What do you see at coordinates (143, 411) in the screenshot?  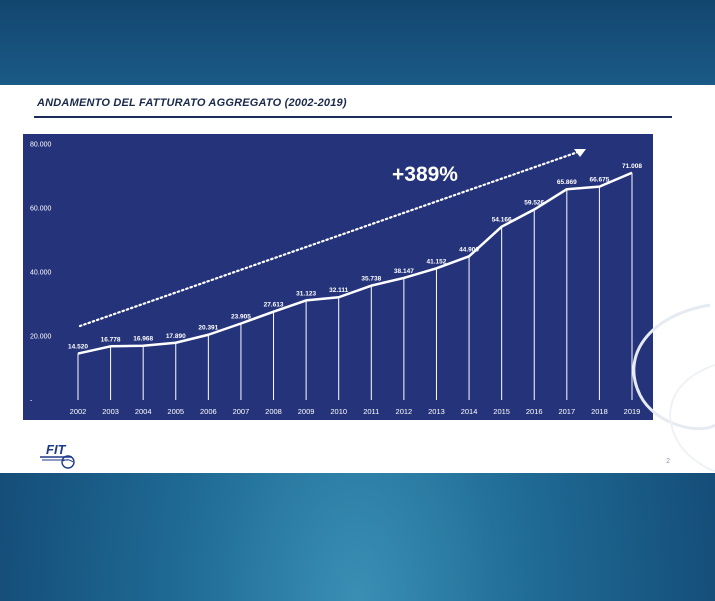 I see `x-tick-label: 2004` at bounding box center [143, 411].